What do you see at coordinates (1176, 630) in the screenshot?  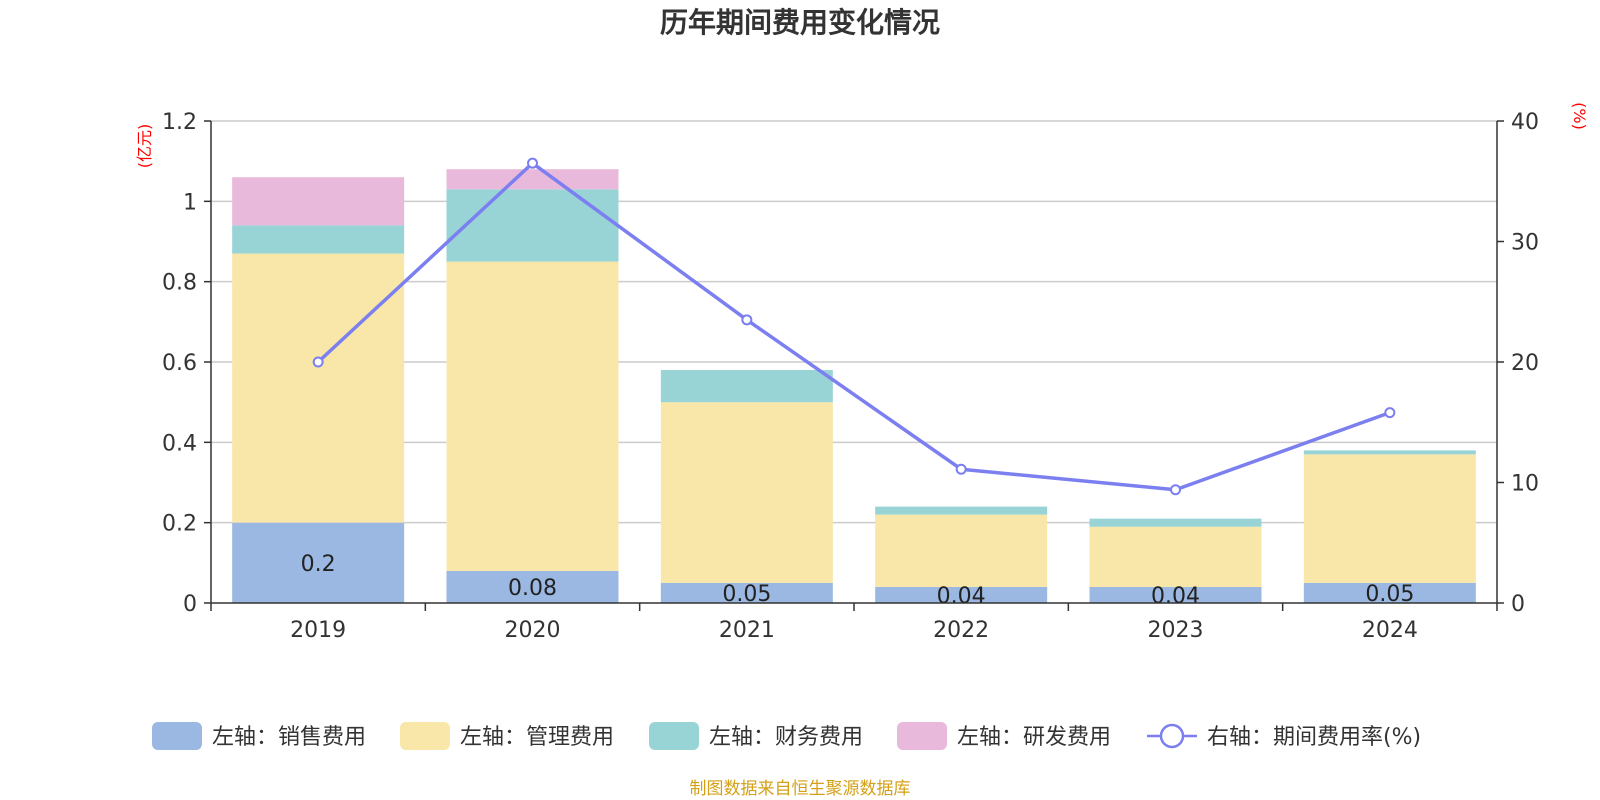 I see `x-tick-label: 2023` at bounding box center [1176, 630].